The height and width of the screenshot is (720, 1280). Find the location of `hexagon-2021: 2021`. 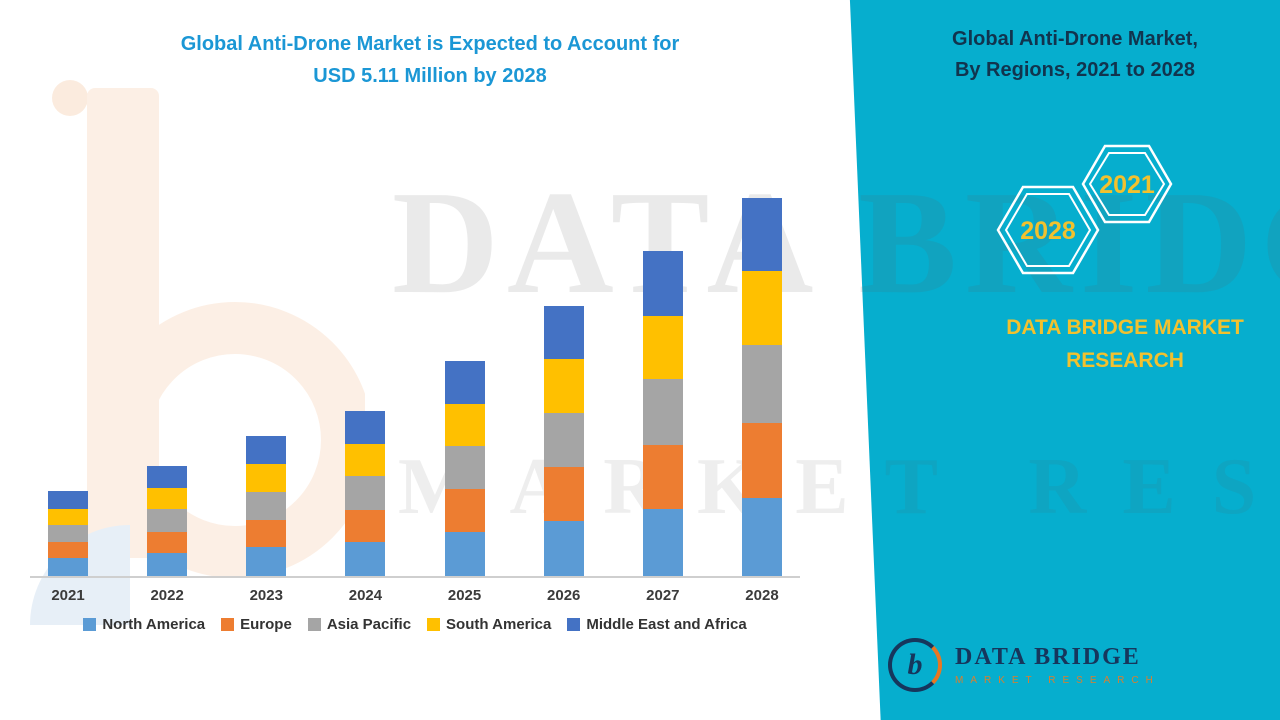

hexagon-2021: 2021 is located at coordinates (1127, 184).